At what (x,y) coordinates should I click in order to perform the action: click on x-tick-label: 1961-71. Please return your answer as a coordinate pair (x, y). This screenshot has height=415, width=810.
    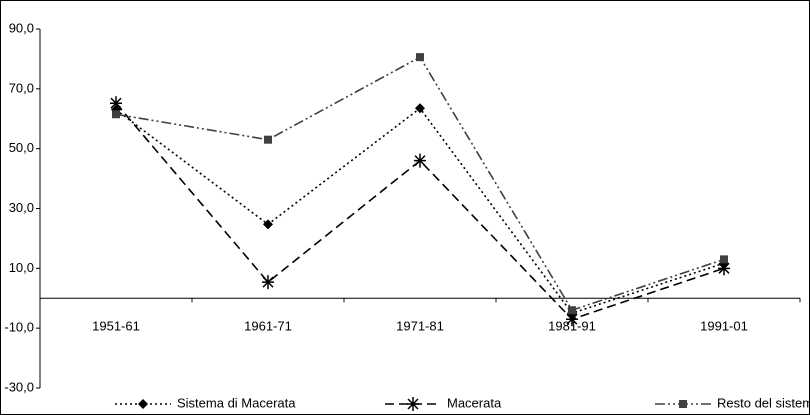
    Looking at the image, I should click on (268, 326).